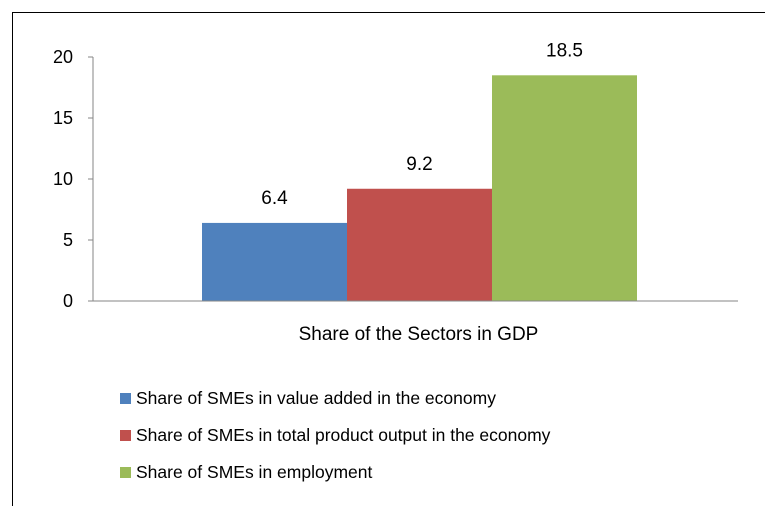 The height and width of the screenshot is (506, 766). What do you see at coordinates (564, 188) in the screenshot?
I see `bar-employment` at bounding box center [564, 188].